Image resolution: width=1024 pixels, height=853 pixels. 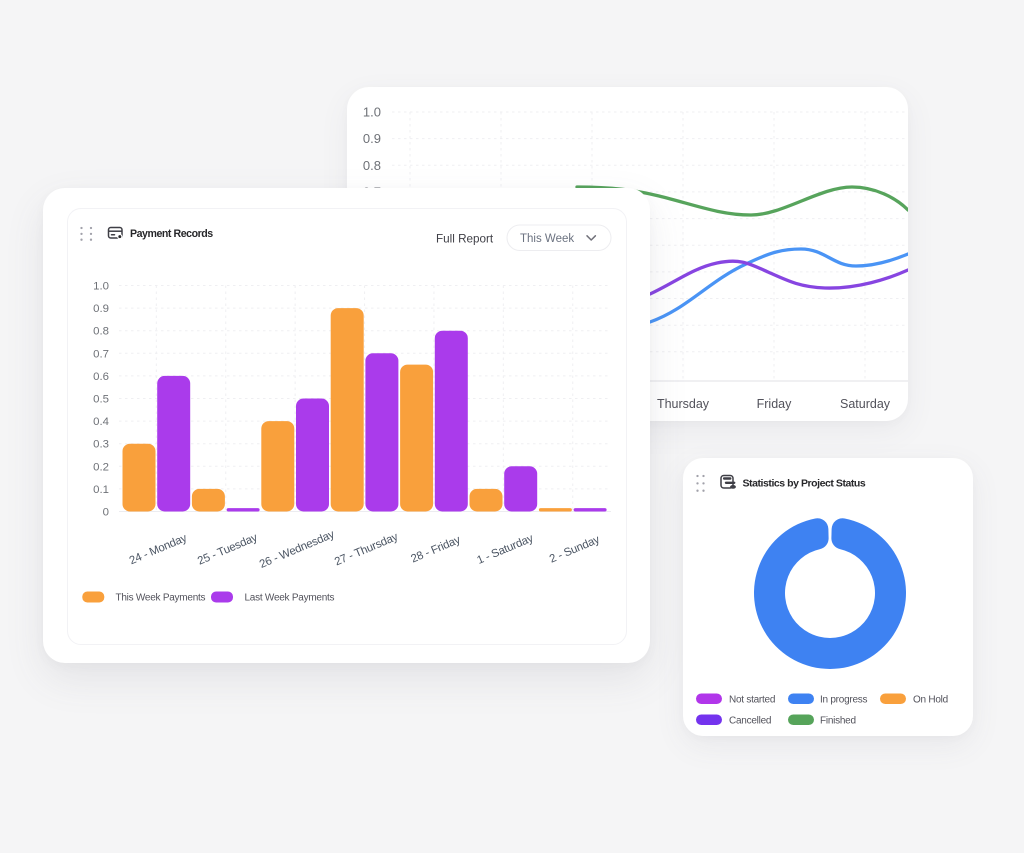 What do you see at coordinates (505, 549) in the screenshot?
I see `svg-text: 1 - Saturday` at bounding box center [505, 549].